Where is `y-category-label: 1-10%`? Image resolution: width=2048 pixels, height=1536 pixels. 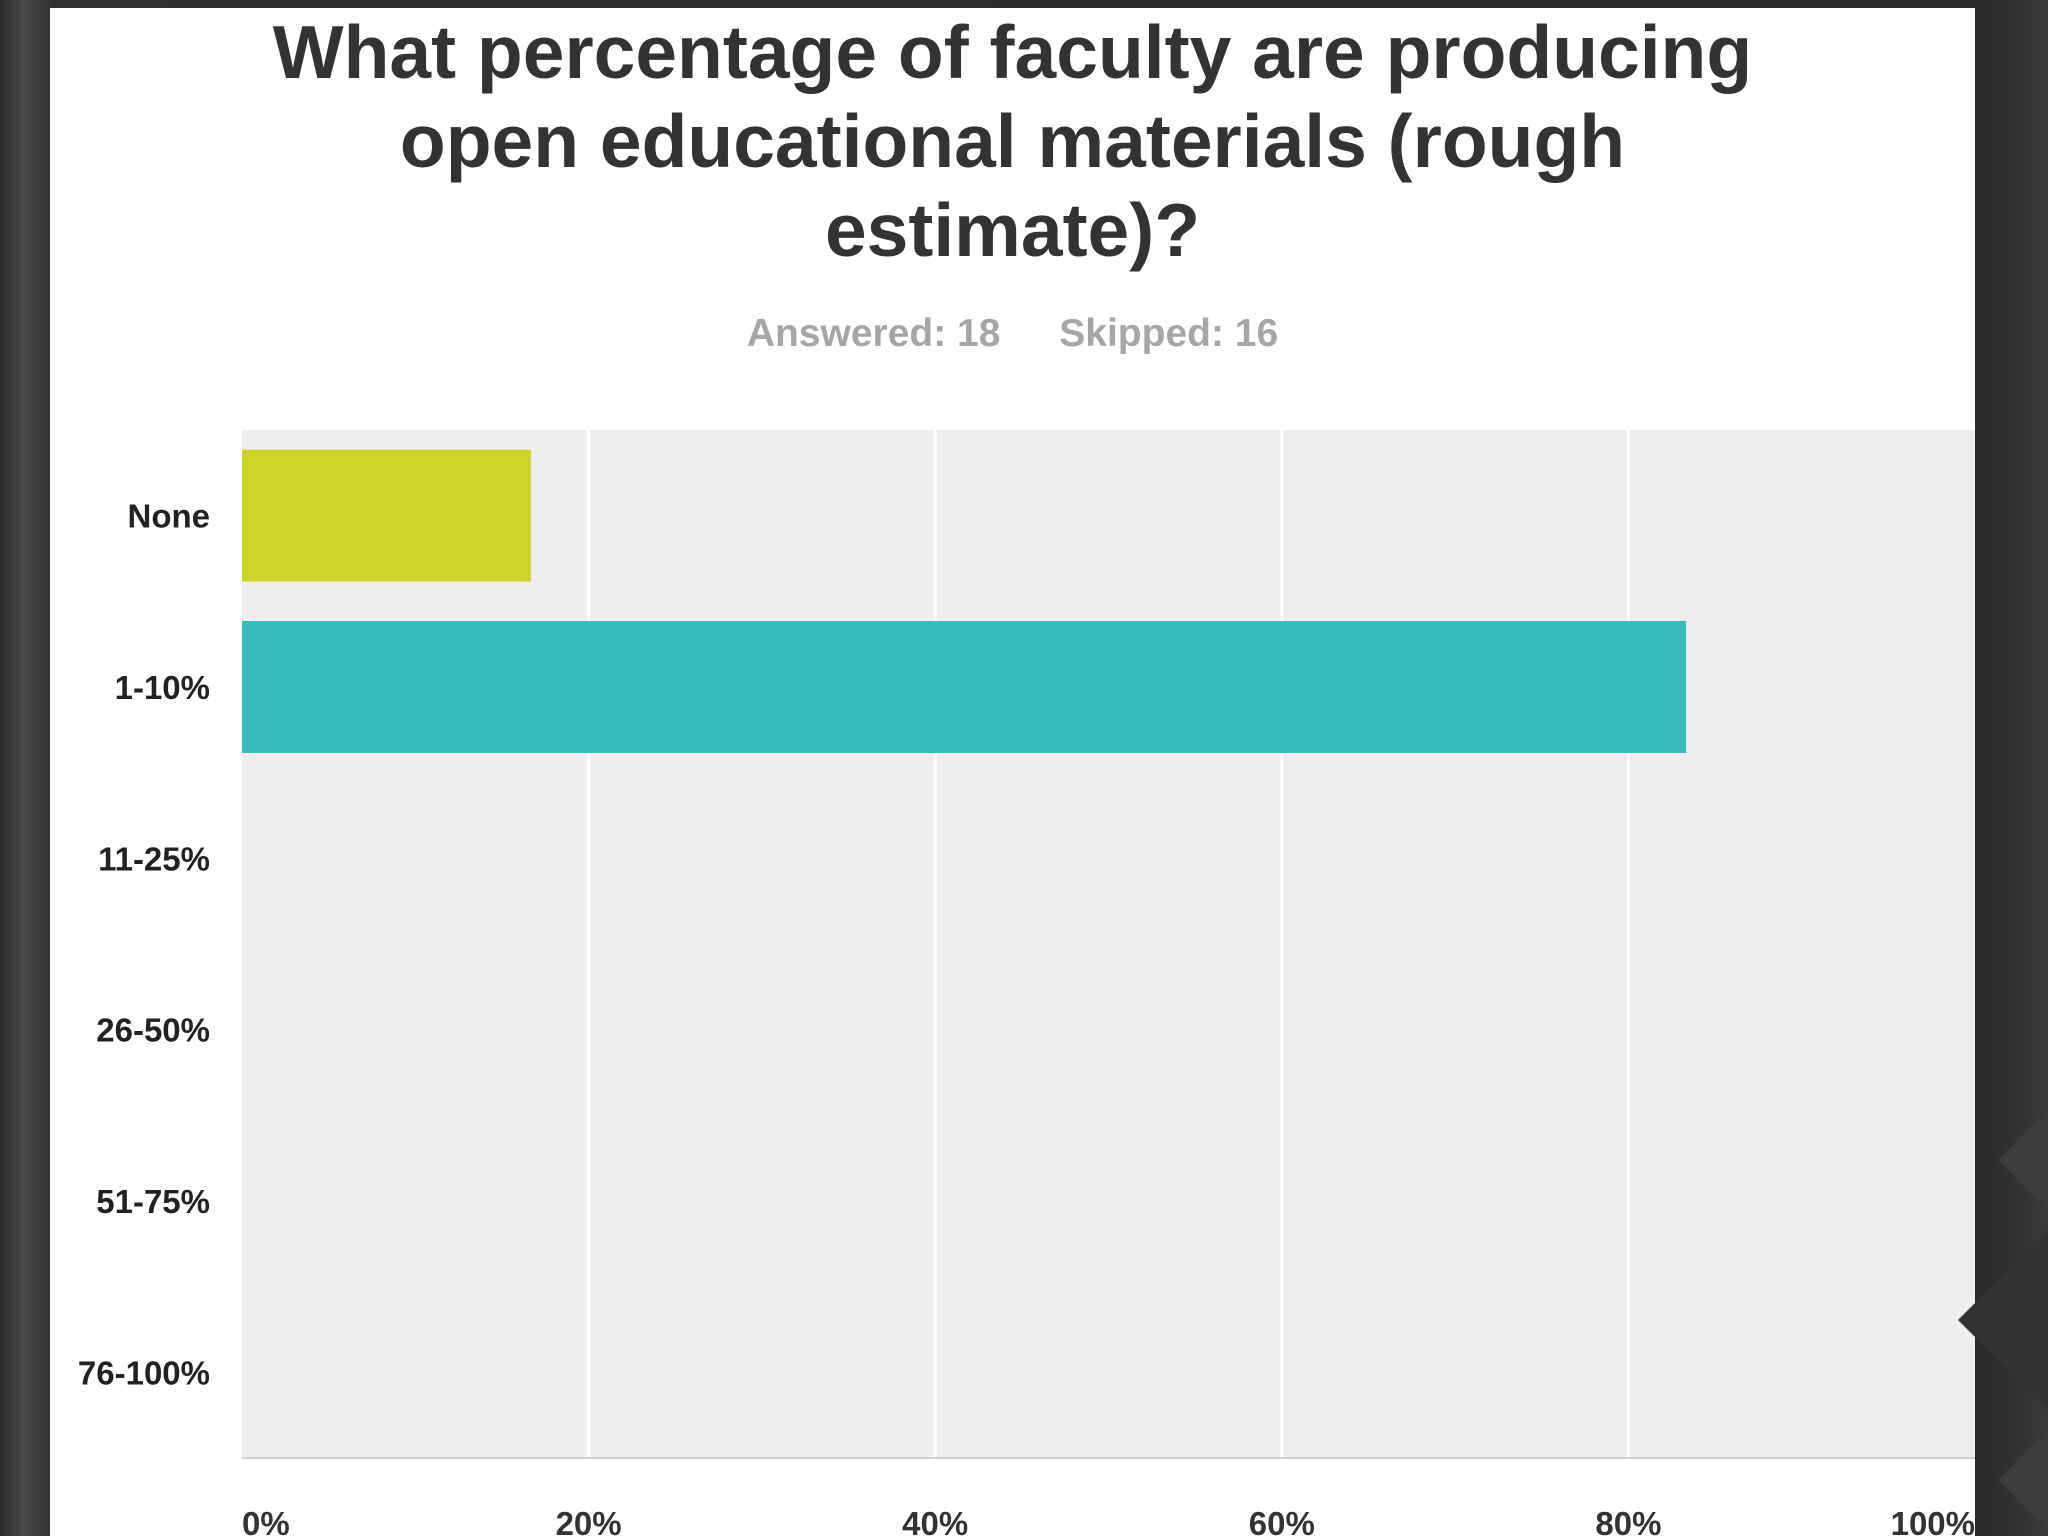
y-category-label: 1-10% is located at coordinates (162, 687).